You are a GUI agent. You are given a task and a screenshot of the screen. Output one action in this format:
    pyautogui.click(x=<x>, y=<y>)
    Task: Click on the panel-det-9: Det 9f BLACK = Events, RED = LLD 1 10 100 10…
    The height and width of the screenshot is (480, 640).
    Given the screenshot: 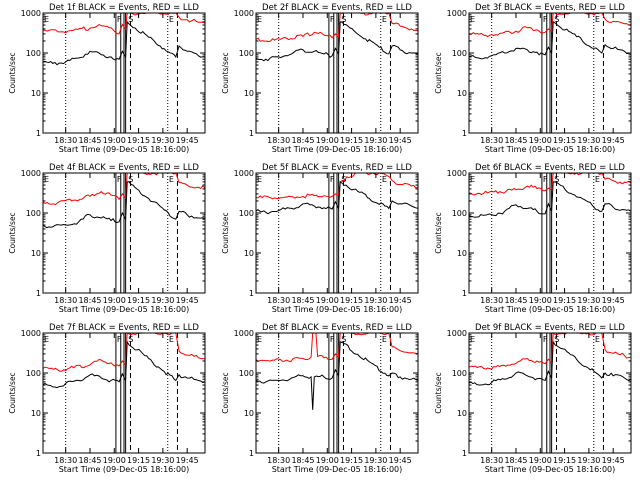 What is the action you would take?
    pyautogui.click(x=533, y=398)
    